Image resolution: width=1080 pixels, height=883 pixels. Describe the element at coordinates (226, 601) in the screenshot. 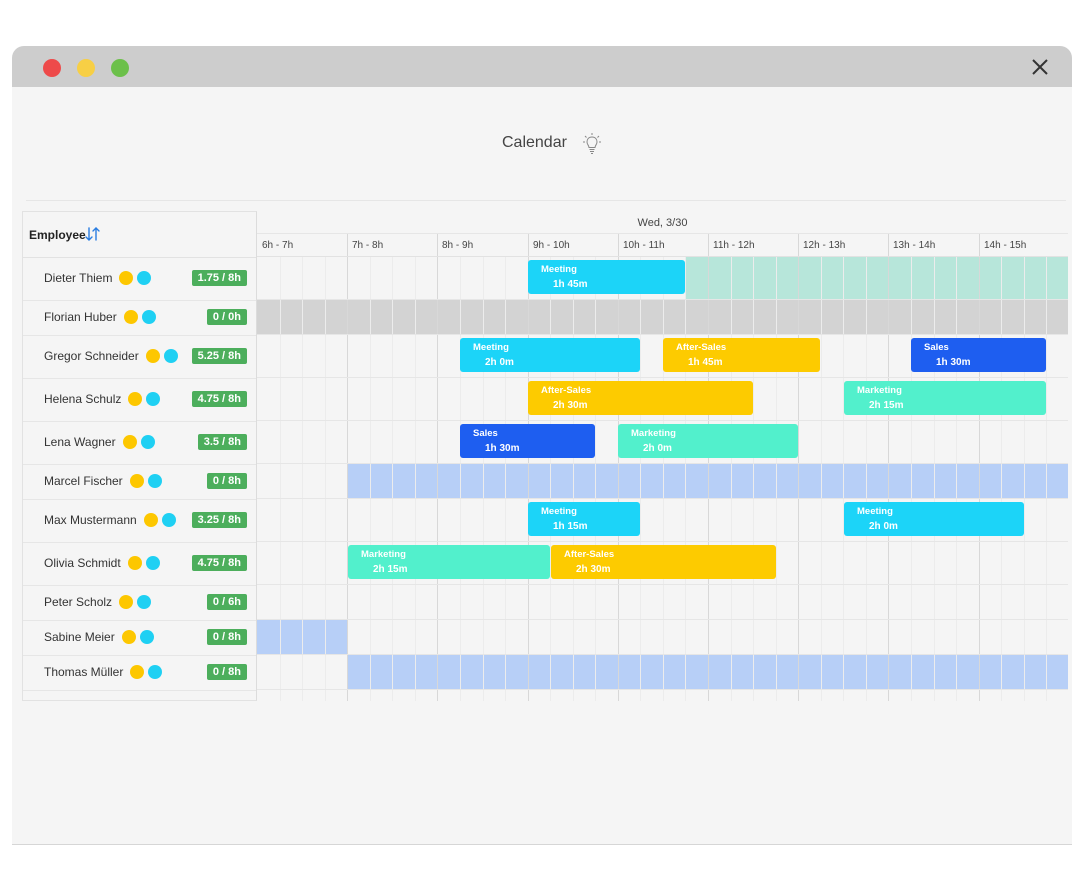

I see `hours-badge: 0 / 6h` at that location.